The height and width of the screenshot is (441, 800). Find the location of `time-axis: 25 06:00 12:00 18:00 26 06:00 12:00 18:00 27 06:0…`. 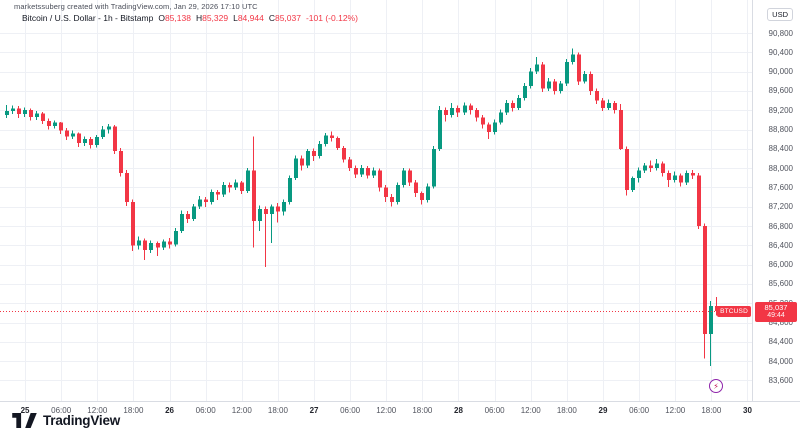

time-axis: 25 06:00 12:00 18:00 26 06:00 12:00 18:00 27 06:0… is located at coordinates (400, 421).